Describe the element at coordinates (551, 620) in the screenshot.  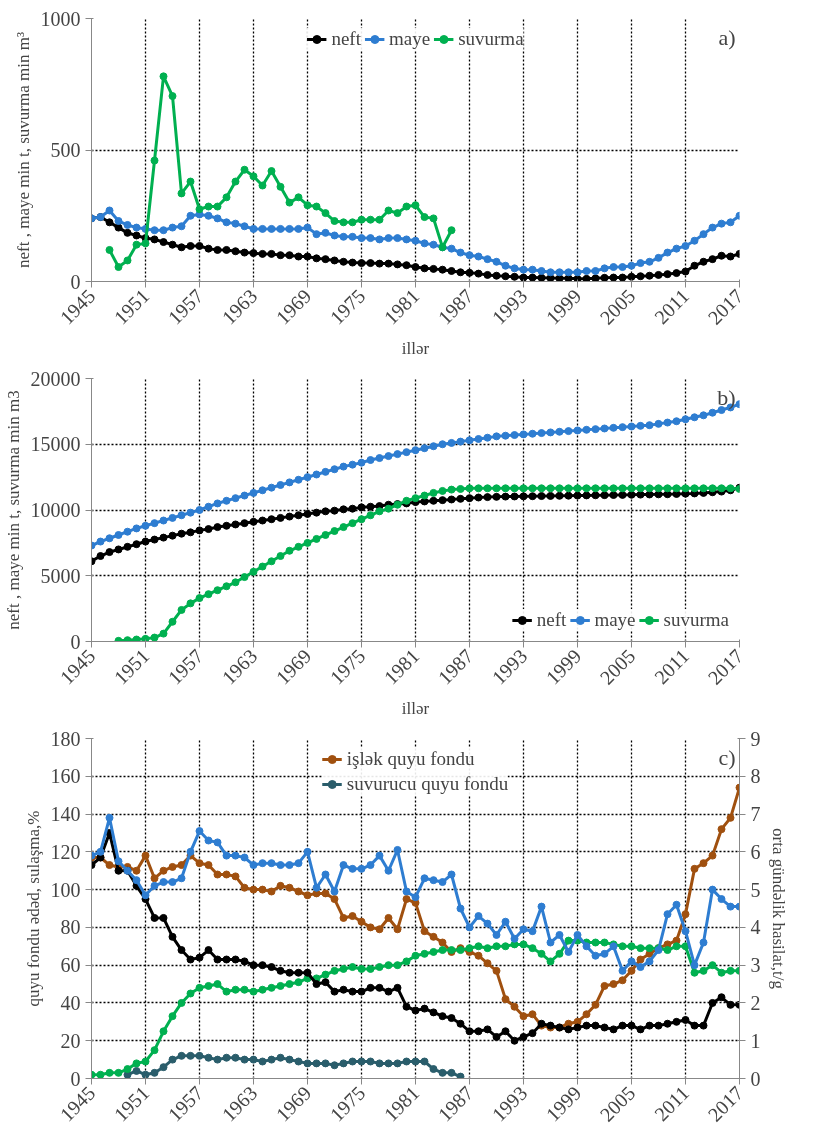
I see `legend-label: neft` at that location.